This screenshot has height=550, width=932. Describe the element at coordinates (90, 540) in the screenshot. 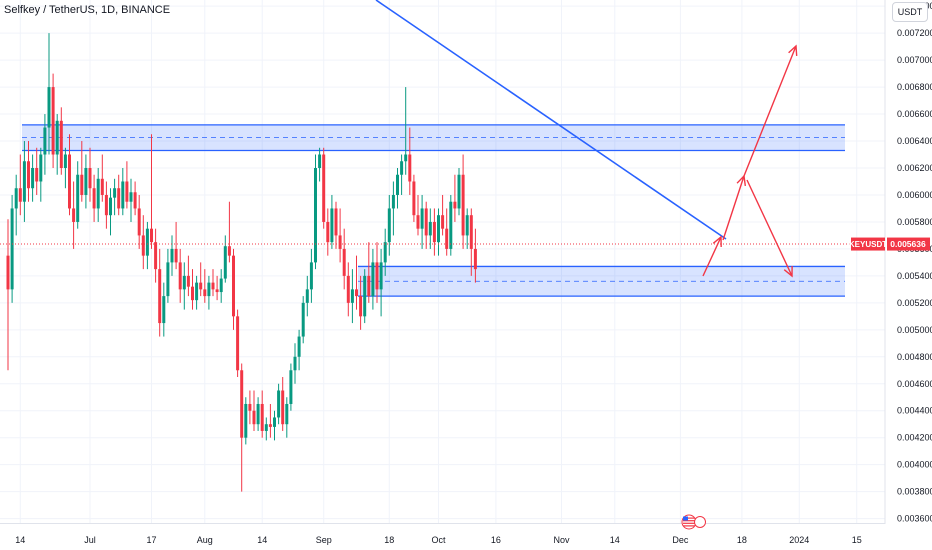

I see `x-tick-label: Jul` at that location.